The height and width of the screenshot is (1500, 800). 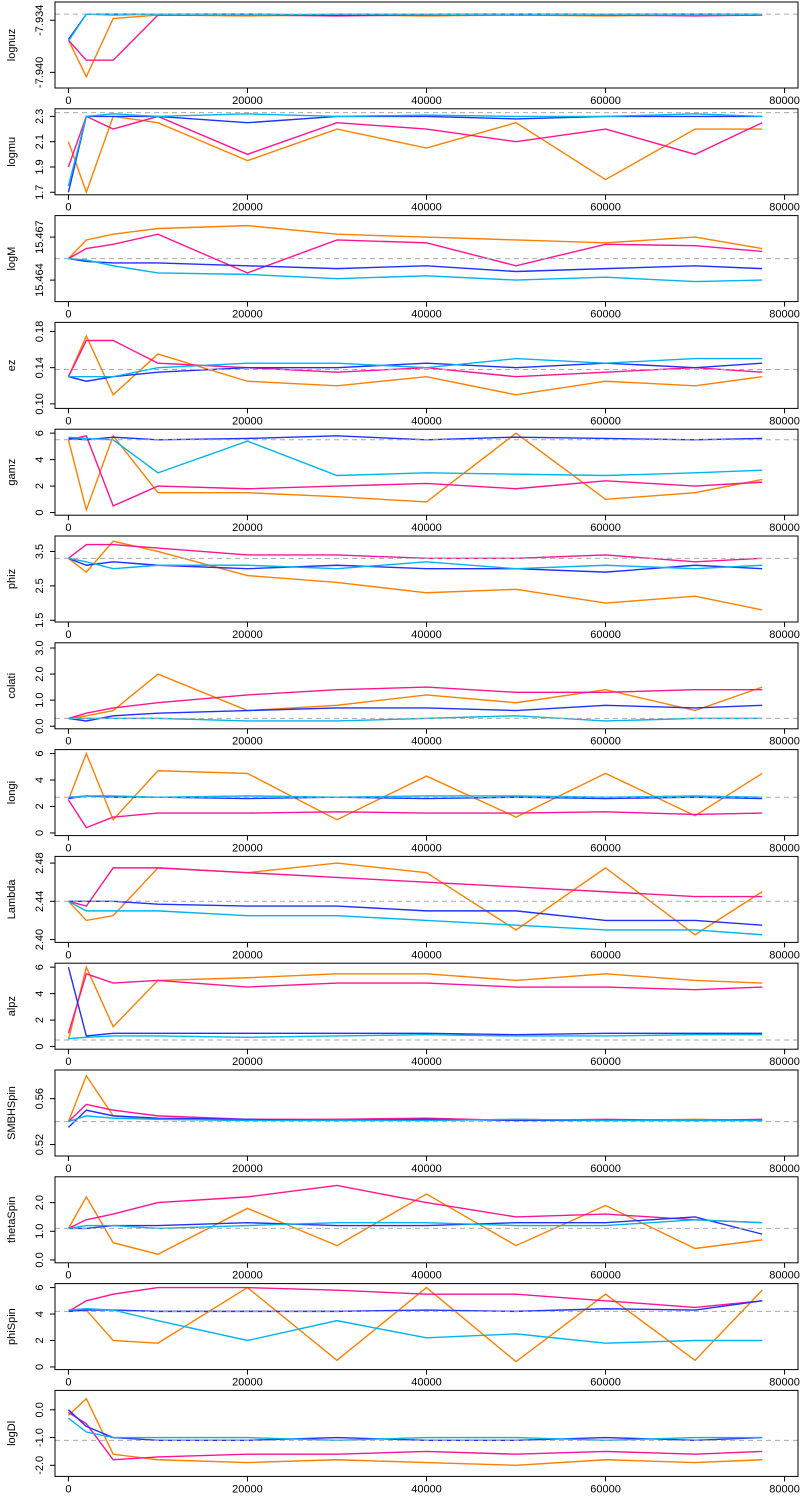 What do you see at coordinates (40, 585) in the screenshot?
I see `y-tick-label: 2.5` at bounding box center [40, 585].